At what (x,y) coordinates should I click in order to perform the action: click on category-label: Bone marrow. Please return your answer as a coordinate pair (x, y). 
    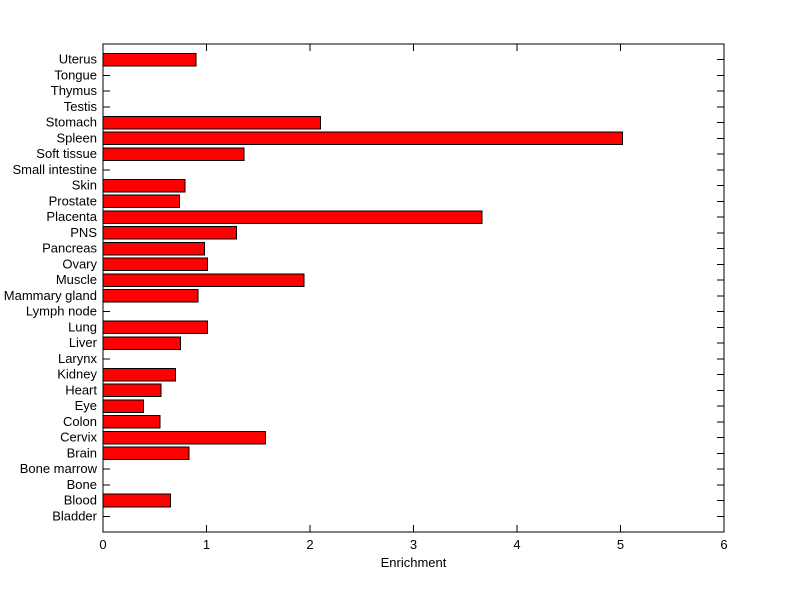
    Looking at the image, I should click on (59, 468).